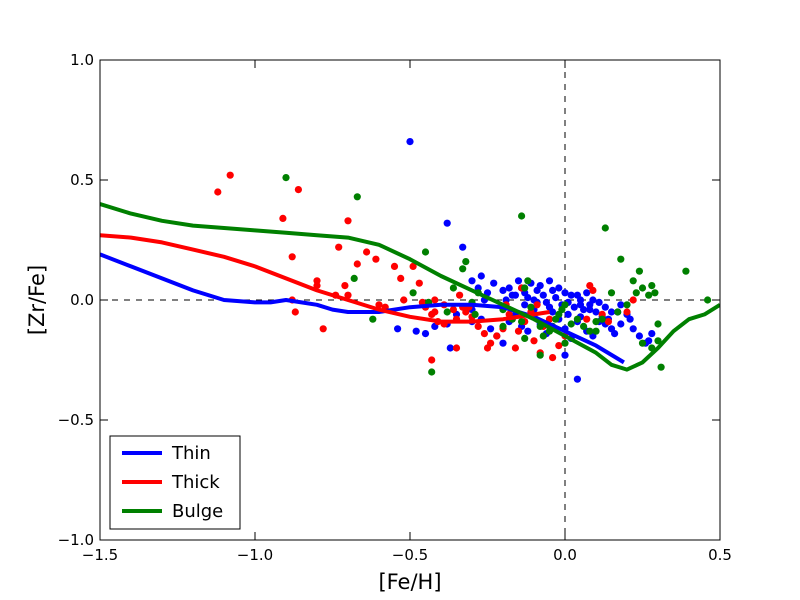  Describe the element at coordinates (410, 555) in the screenshot. I see `x-tick-label: −0.5` at that location.